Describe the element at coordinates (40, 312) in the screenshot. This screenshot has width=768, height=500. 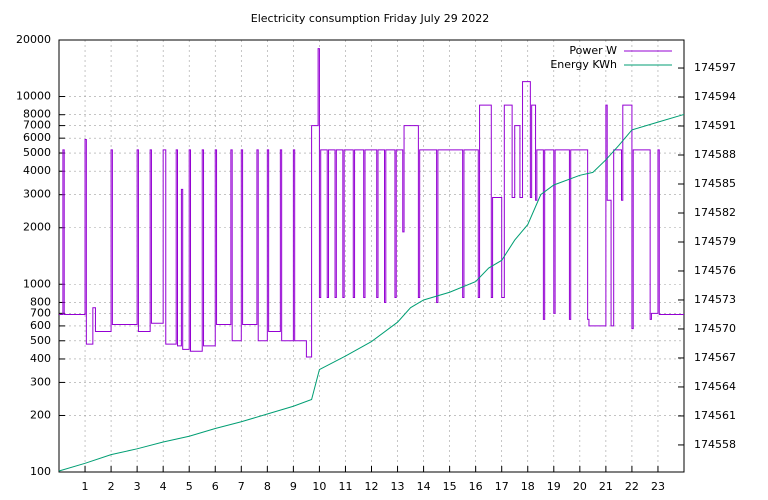
I see `y-tick-label: 700` at that location.